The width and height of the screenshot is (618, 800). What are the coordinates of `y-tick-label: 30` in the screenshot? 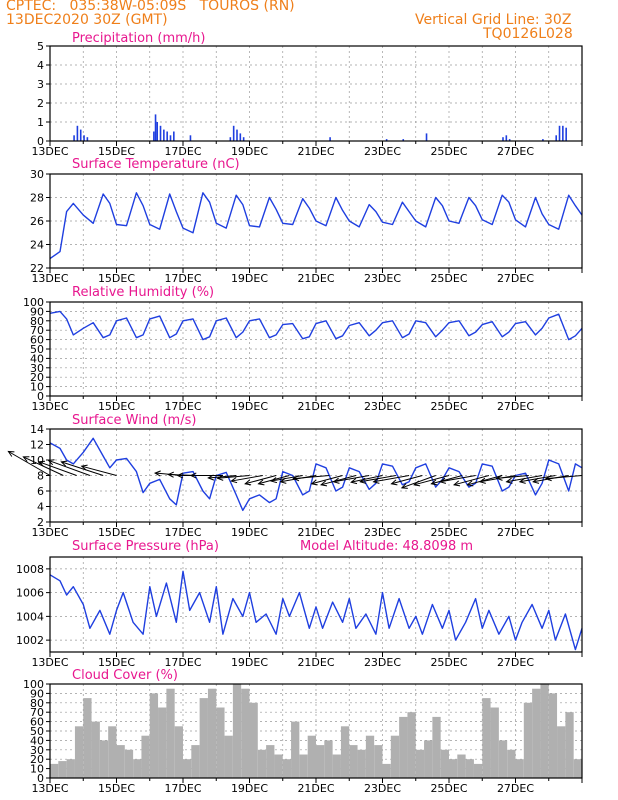 It's located at (37, 368).